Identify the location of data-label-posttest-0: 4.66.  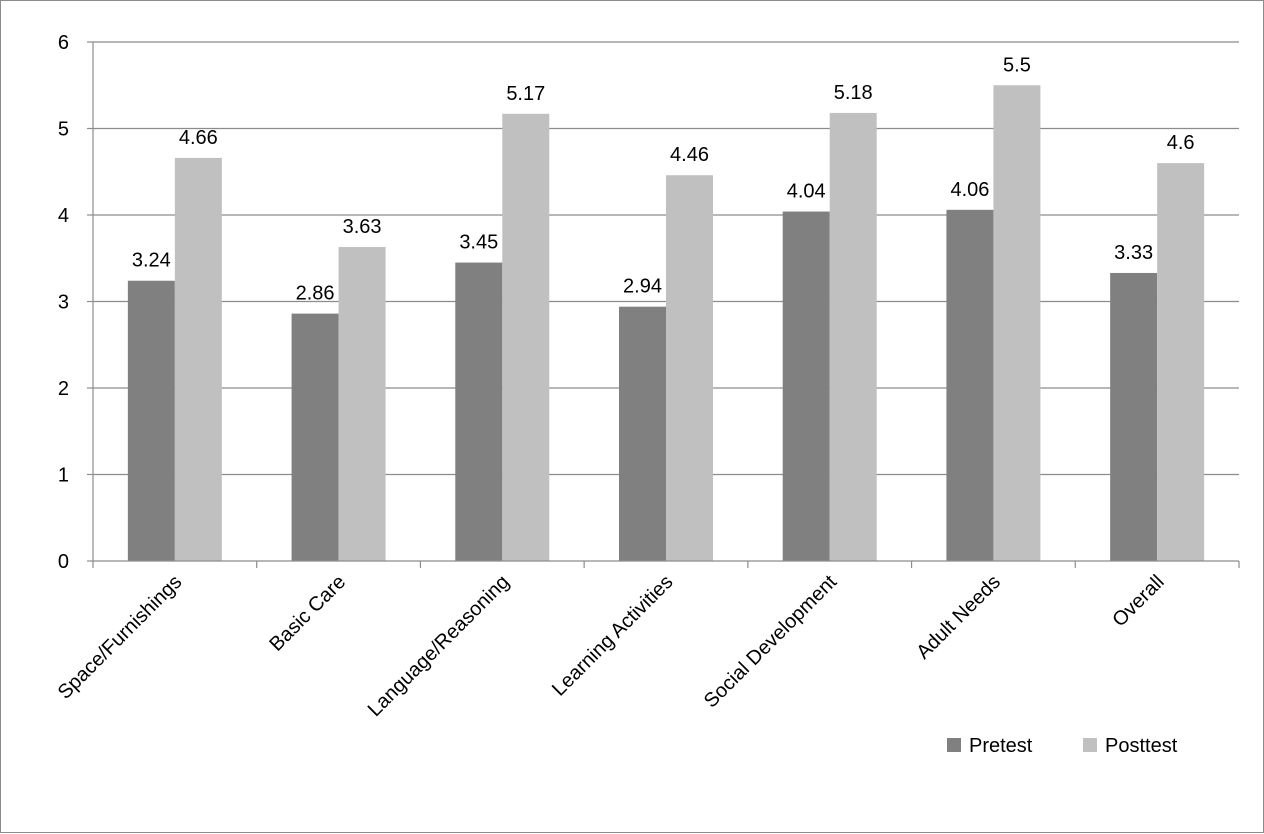
(198, 138).